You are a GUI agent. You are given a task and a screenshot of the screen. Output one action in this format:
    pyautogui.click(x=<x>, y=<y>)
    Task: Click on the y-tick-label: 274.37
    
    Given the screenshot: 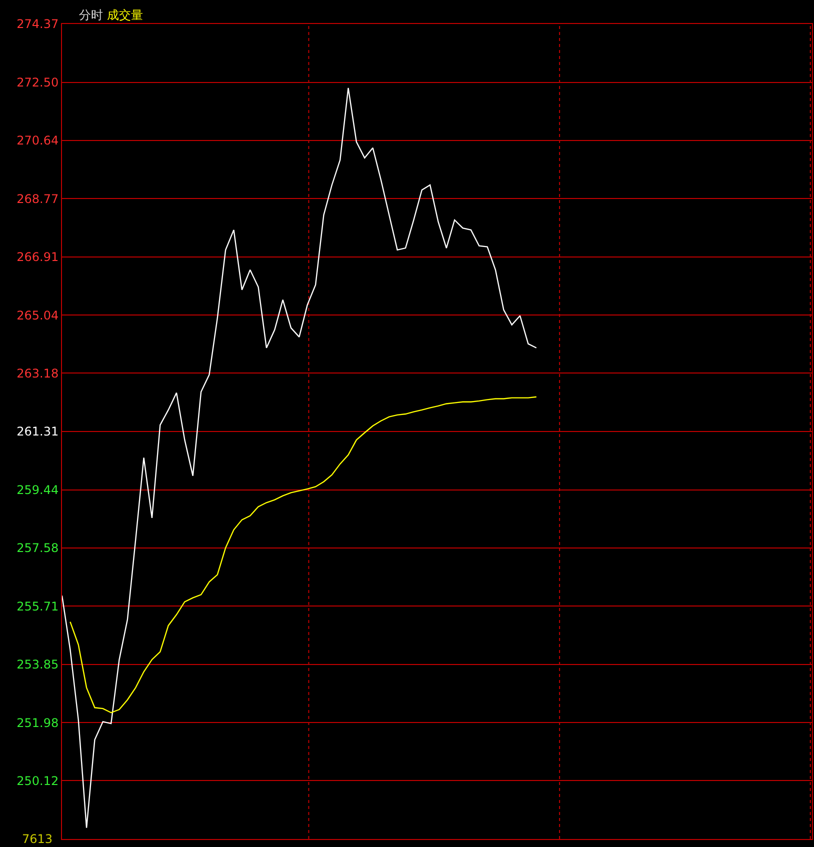 What is the action you would take?
    pyautogui.click(x=37, y=24)
    